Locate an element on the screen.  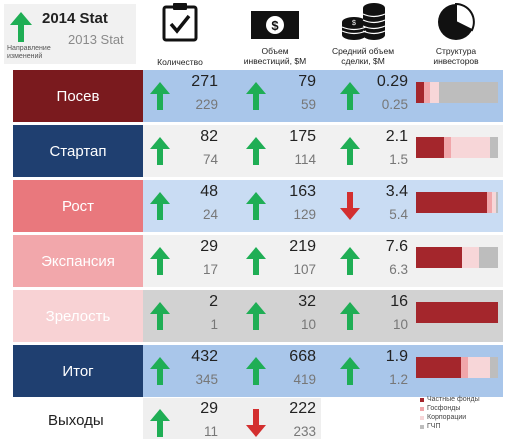
table-row: Стартап 82 74 175 114 2.1 1.5 is located at coordinates (261, 151).